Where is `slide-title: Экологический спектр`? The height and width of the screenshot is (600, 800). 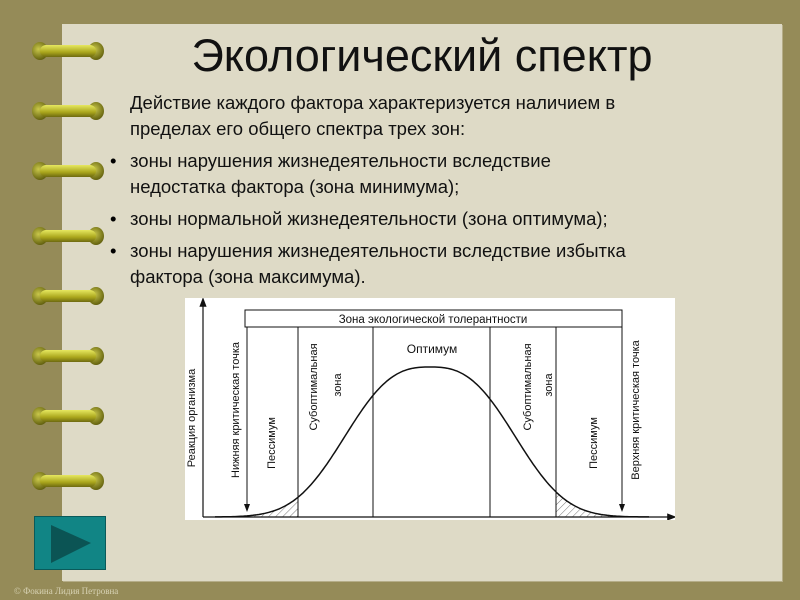 slide-title: Экологический спектр is located at coordinates (422, 55).